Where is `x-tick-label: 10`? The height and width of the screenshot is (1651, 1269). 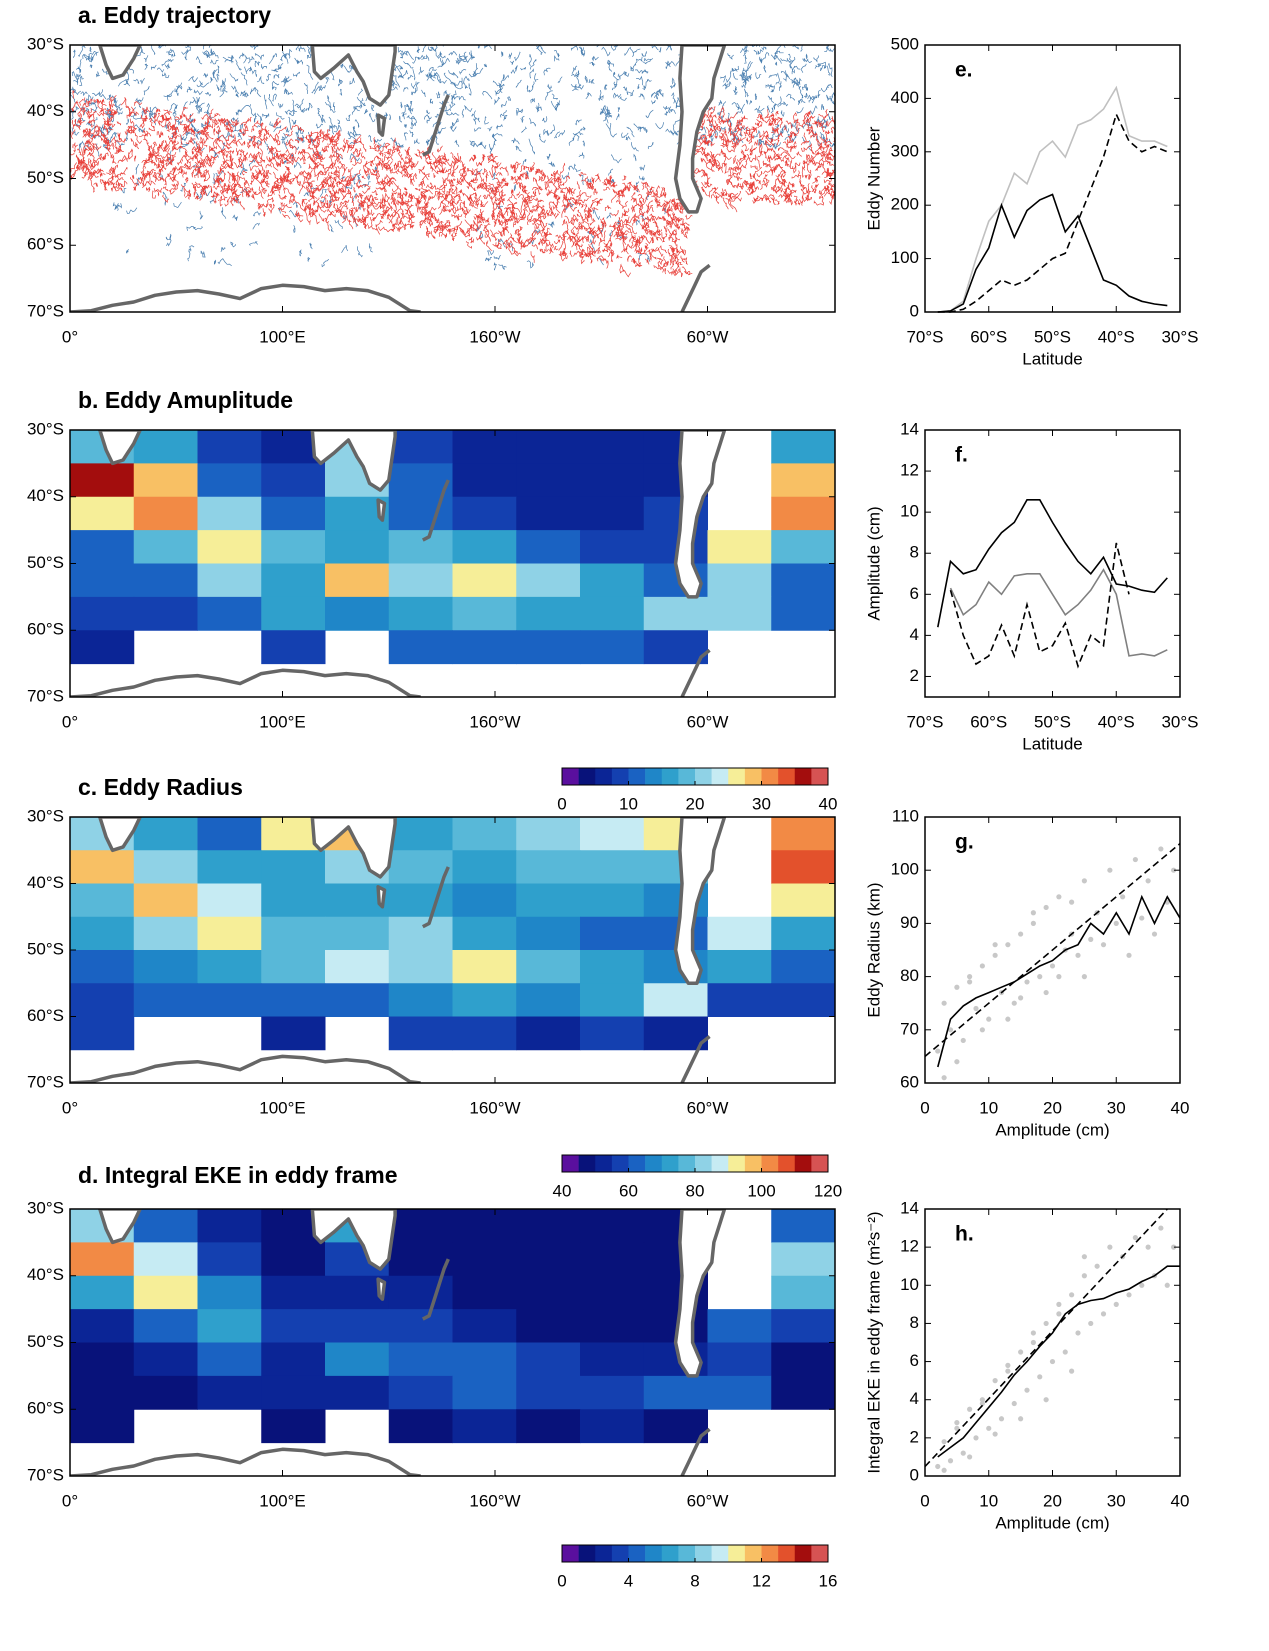
x-tick-label: 10 is located at coordinates (988, 1500).